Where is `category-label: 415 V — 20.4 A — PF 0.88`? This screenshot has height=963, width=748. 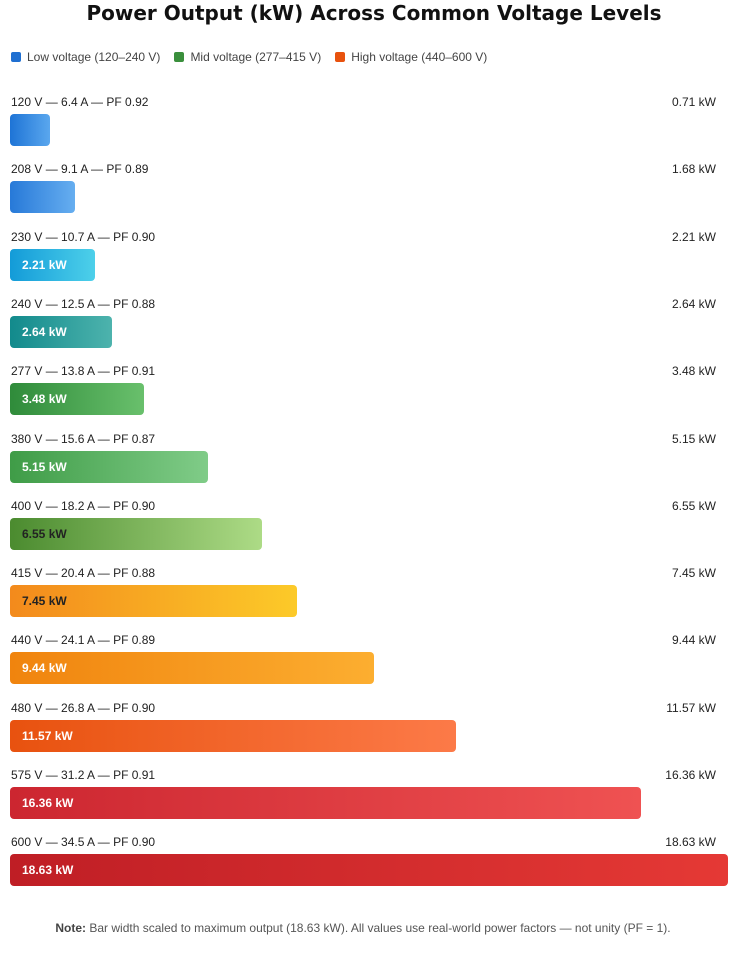
category-label: 415 V — 20.4 A — PF 0.88 is located at coordinates (83, 573).